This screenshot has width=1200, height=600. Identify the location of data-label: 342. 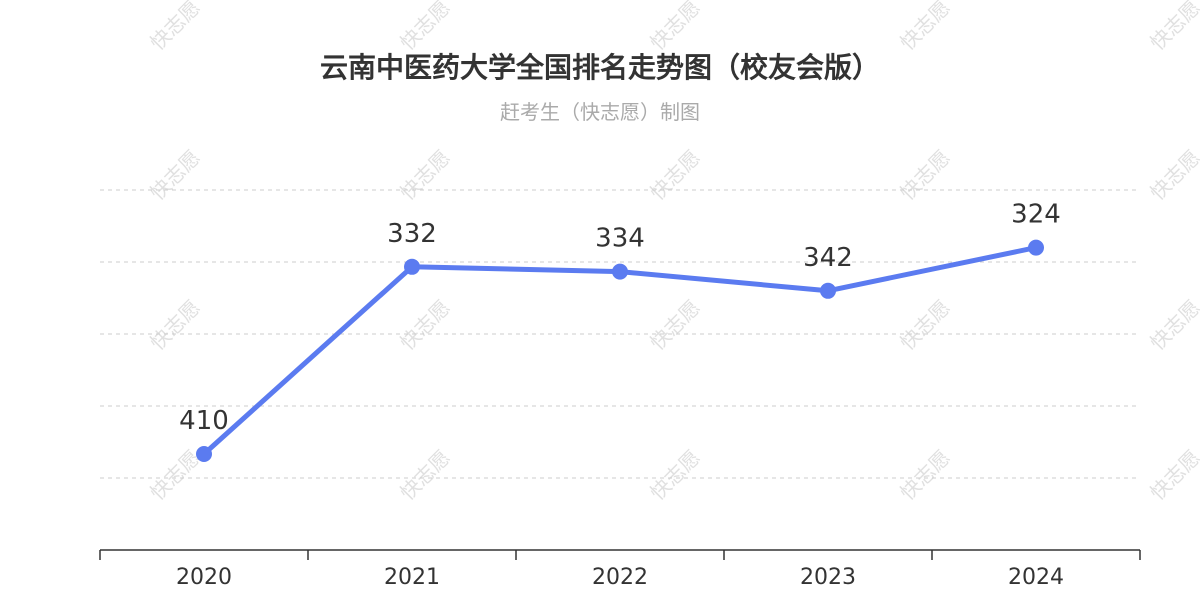
(828, 258).